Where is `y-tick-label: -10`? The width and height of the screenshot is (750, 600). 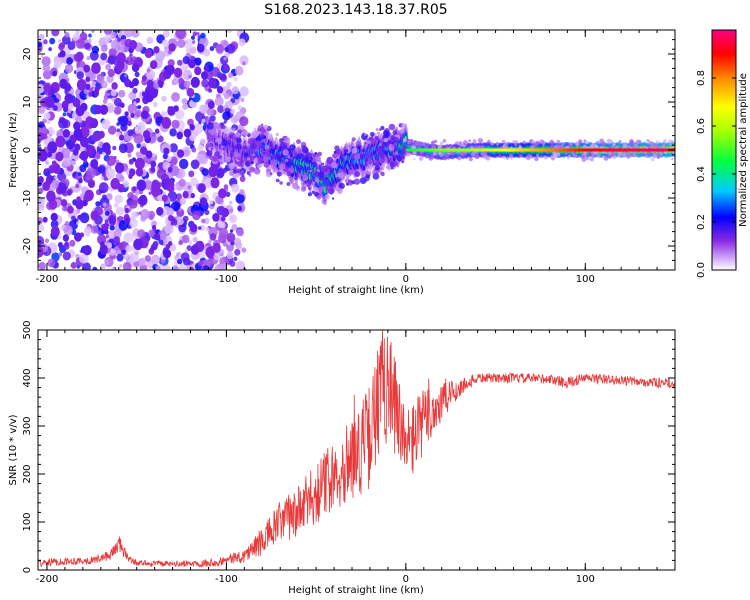 y-tick-label: -10 is located at coordinates (27, 198).